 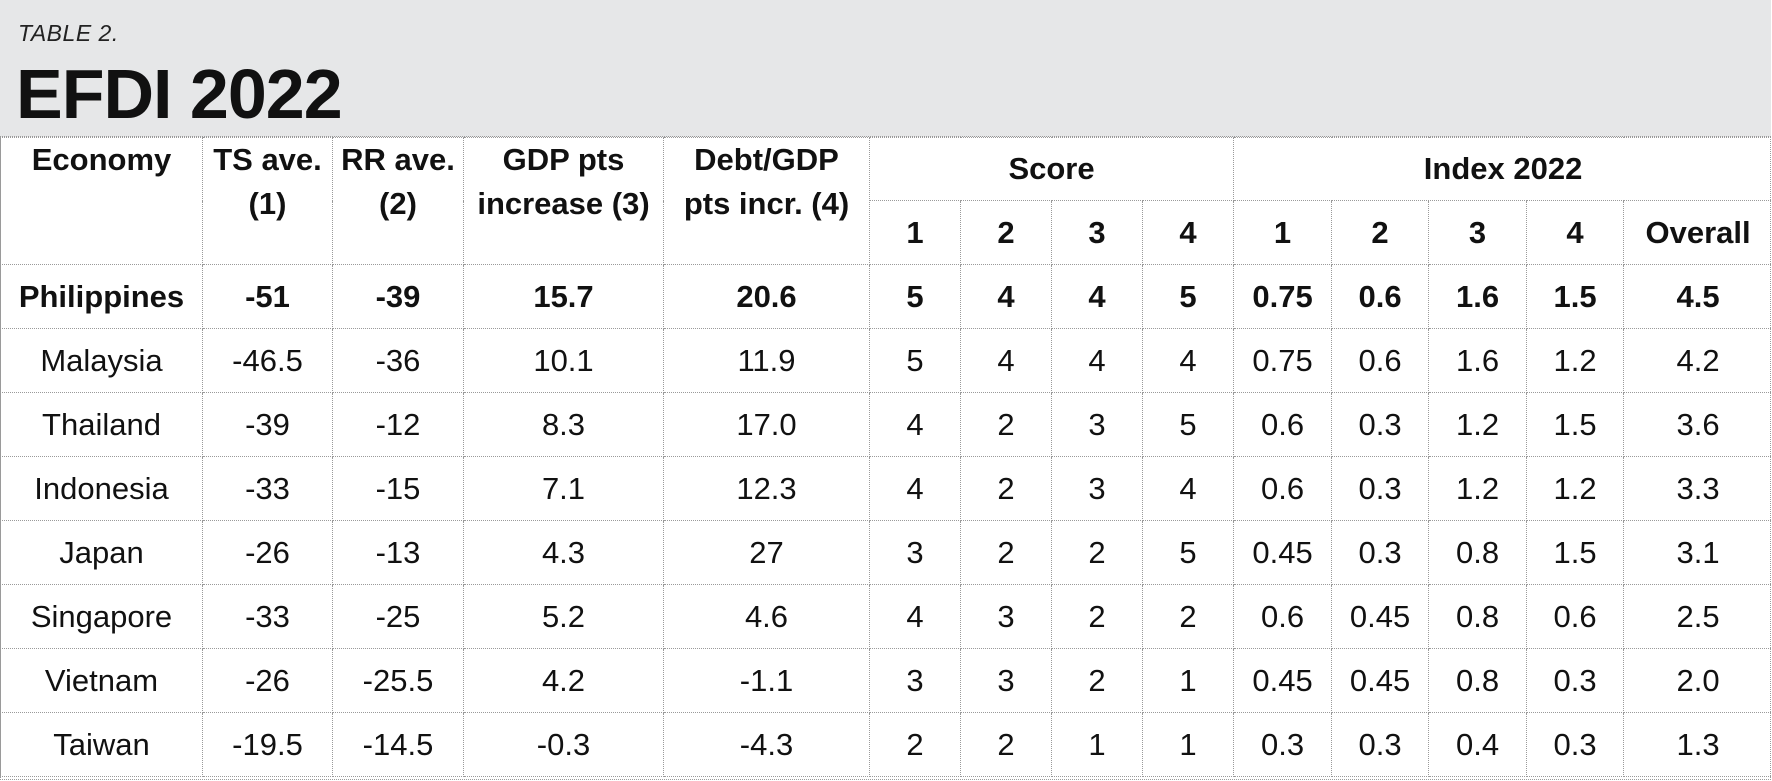 What do you see at coordinates (101, 296) in the screenshot?
I see `cell-economy: Philippines` at bounding box center [101, 296].